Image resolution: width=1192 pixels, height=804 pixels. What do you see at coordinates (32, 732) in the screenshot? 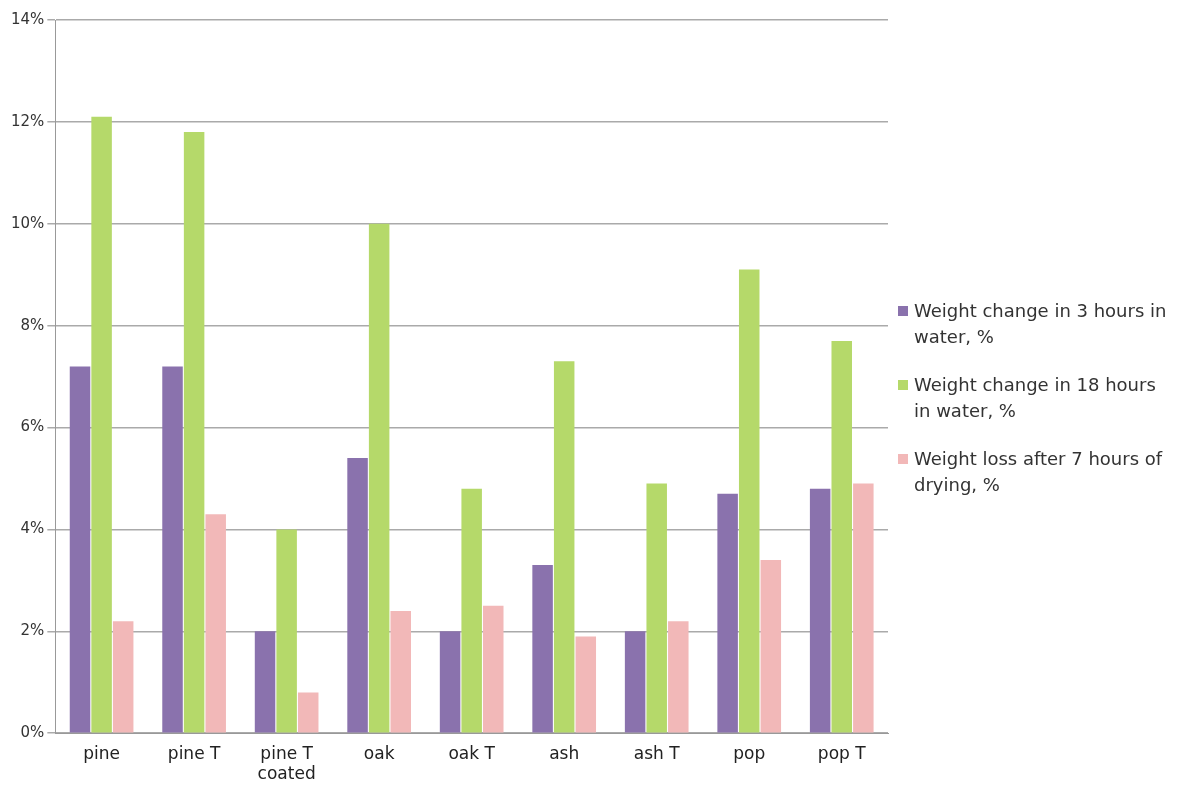
I see `y-tick-label: 0%` at bounding box center [32, 732].